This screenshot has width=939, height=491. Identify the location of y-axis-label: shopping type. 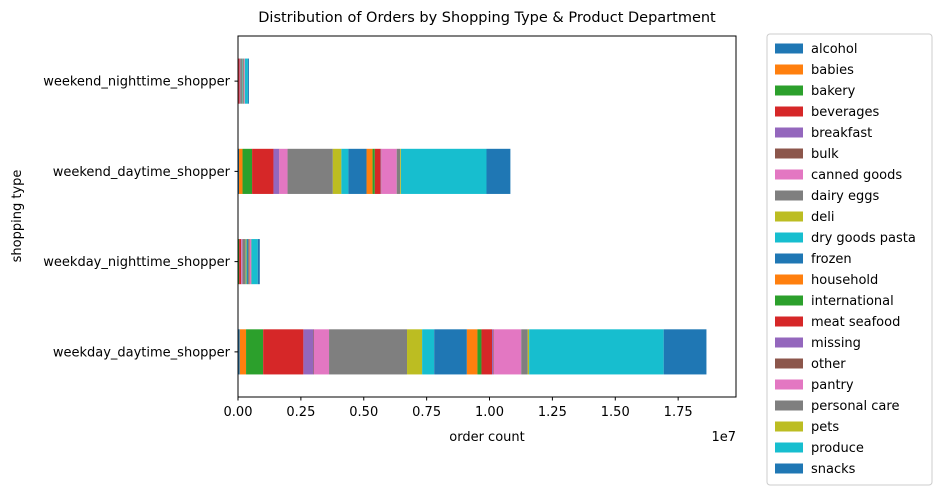
(17, 216).